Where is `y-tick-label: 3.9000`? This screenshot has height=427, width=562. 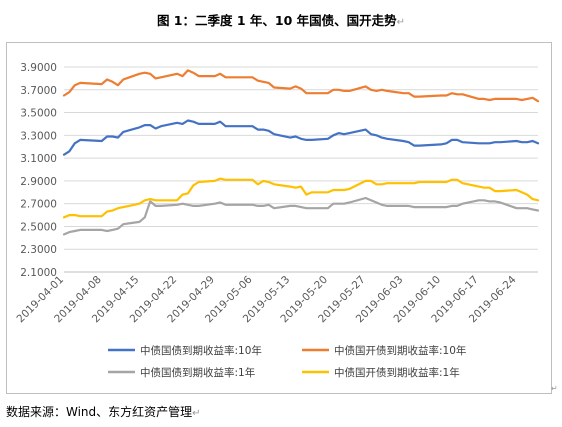 y-tick-label: 3.9000 is located at coordinates (38, 68).